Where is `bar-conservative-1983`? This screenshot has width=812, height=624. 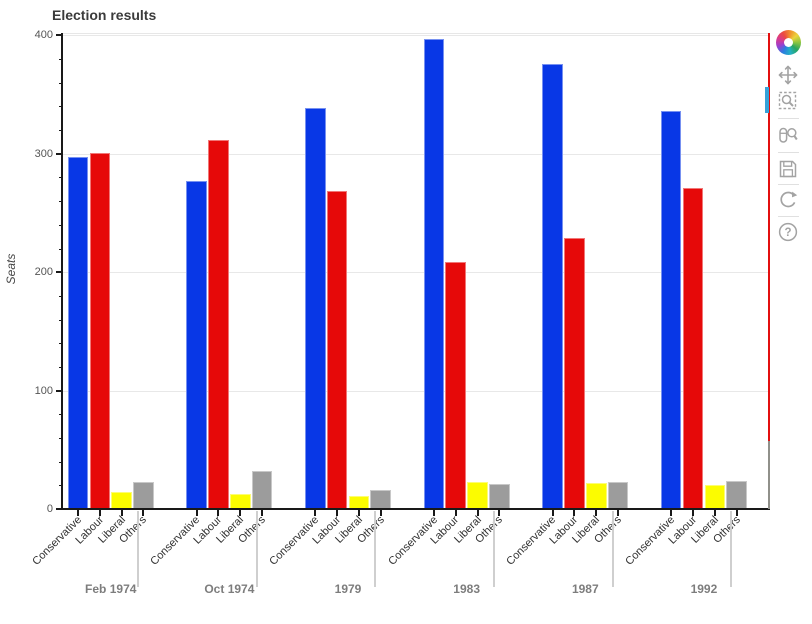
bar-conservative-1983 is located at coordinates (434, 273).